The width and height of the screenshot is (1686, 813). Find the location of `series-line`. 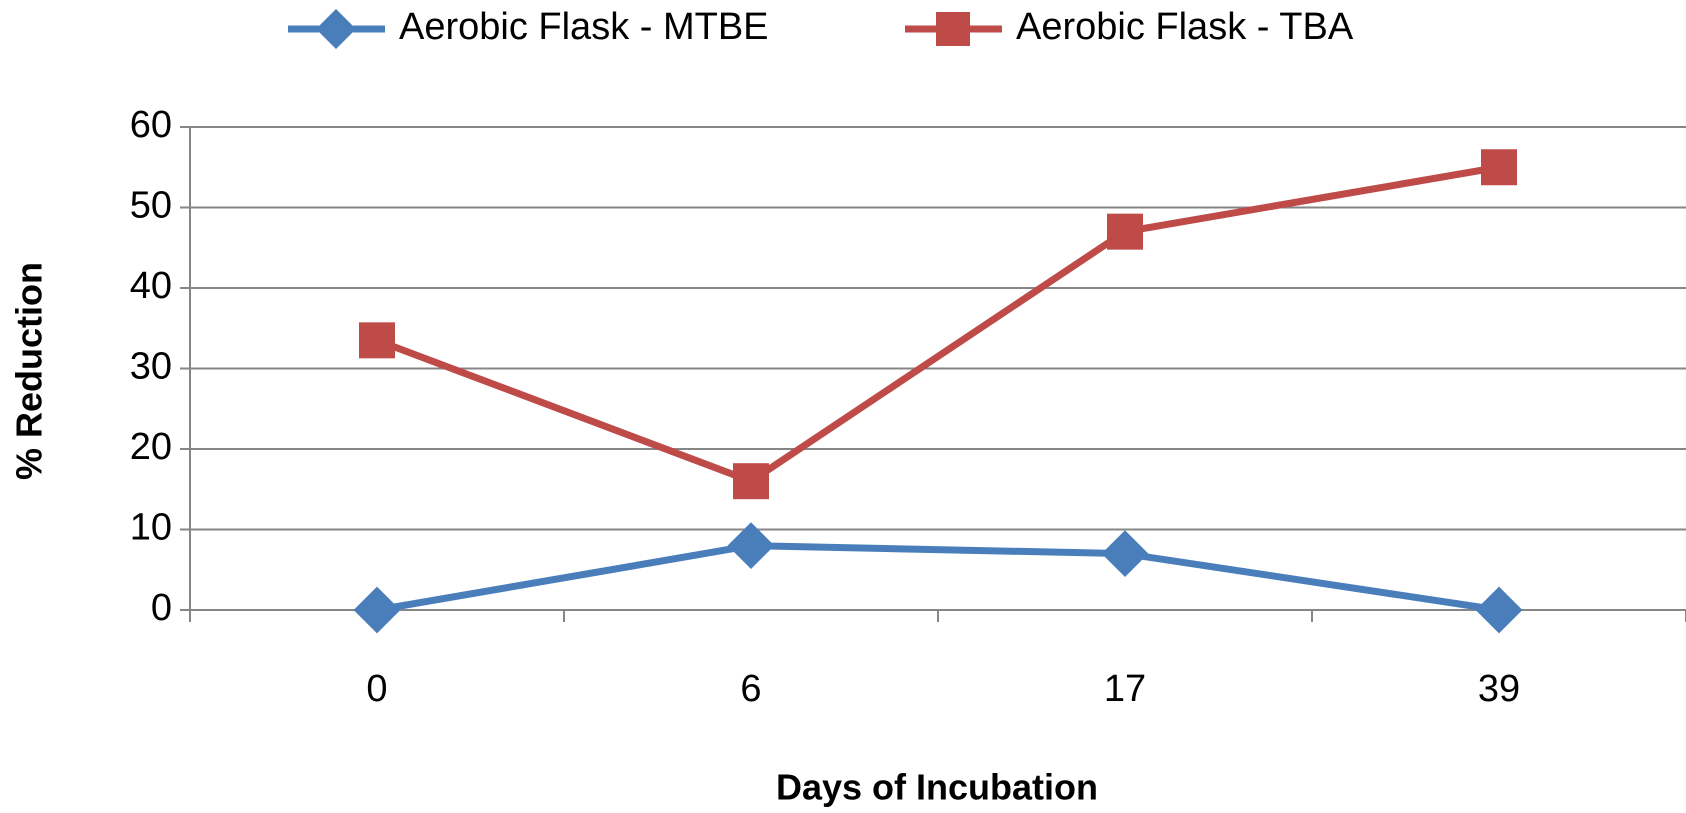

series-line is located at coordinates (938, 578).